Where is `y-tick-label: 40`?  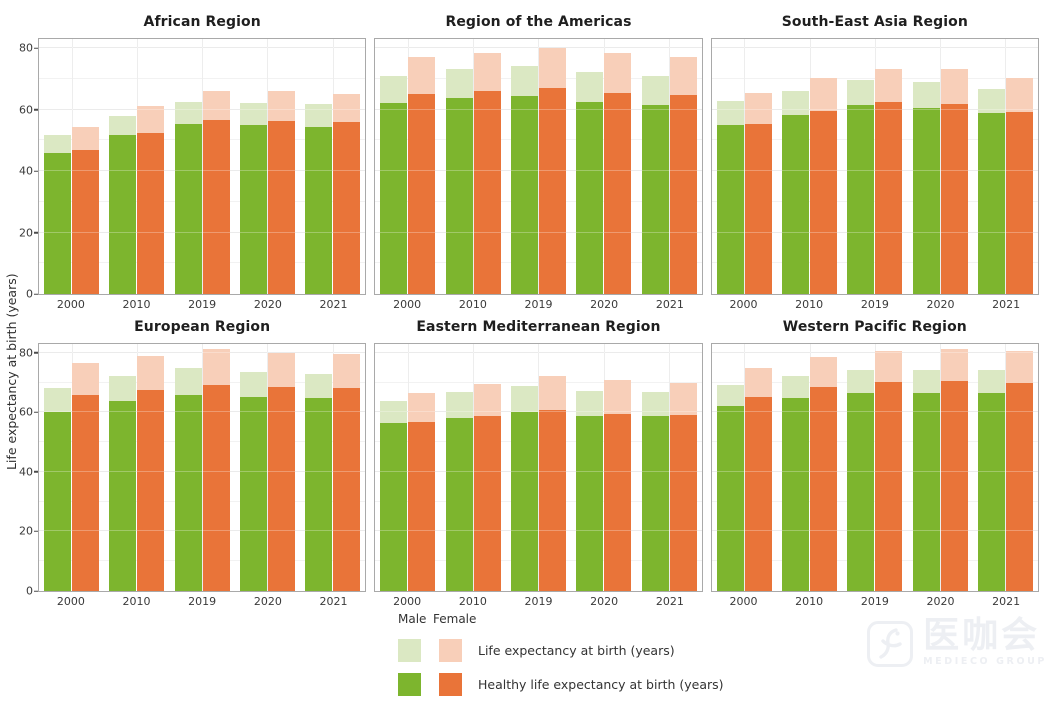
y-tick-label: 40 is located at coordinates (26, 171).